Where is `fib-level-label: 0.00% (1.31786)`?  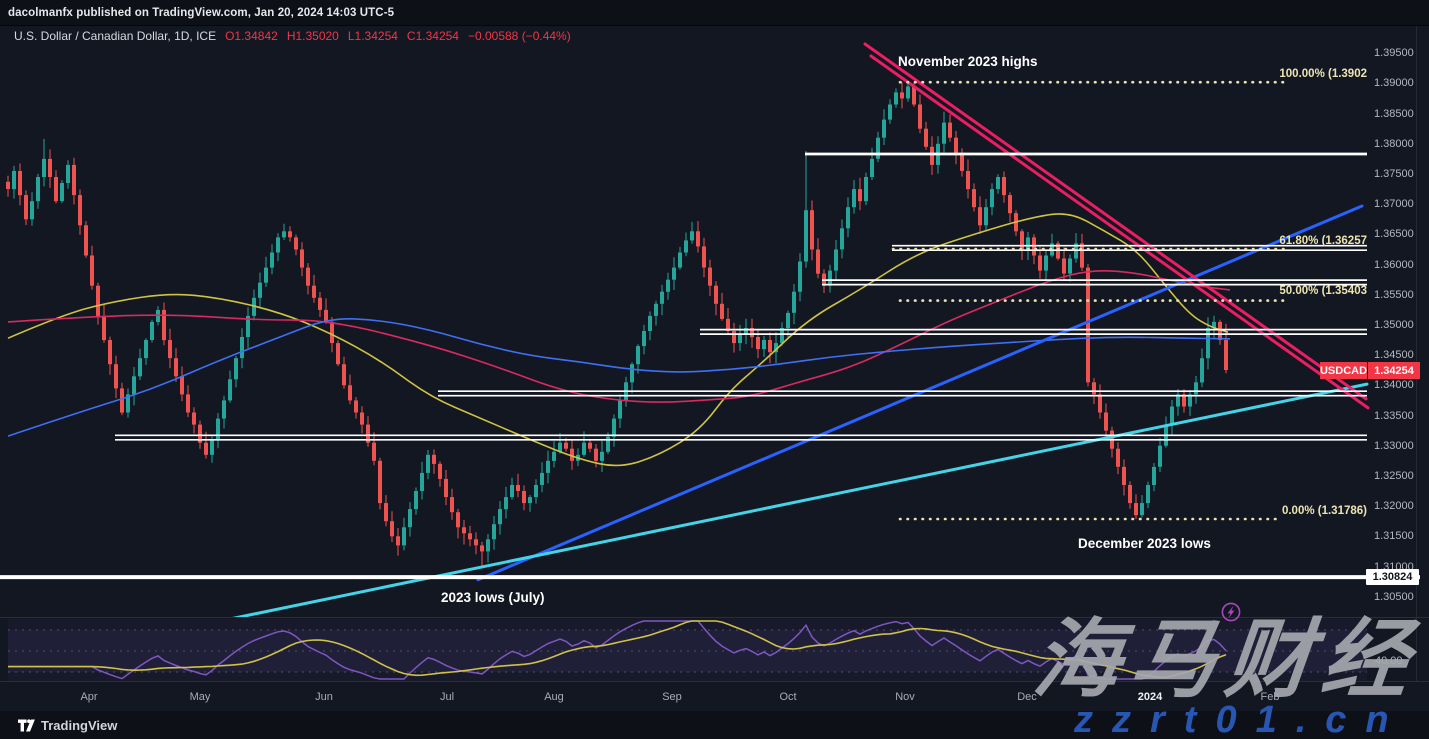 fib-level-label: 0.00% (1.31786) is located at coordinates (1324, 511).